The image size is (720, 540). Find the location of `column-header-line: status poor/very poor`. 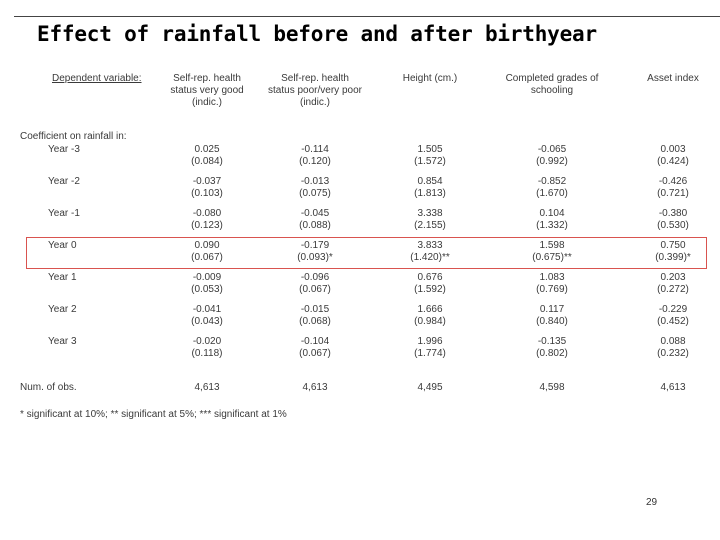

column-header-line: status poor/very poor is located at coordinates (315, 90).